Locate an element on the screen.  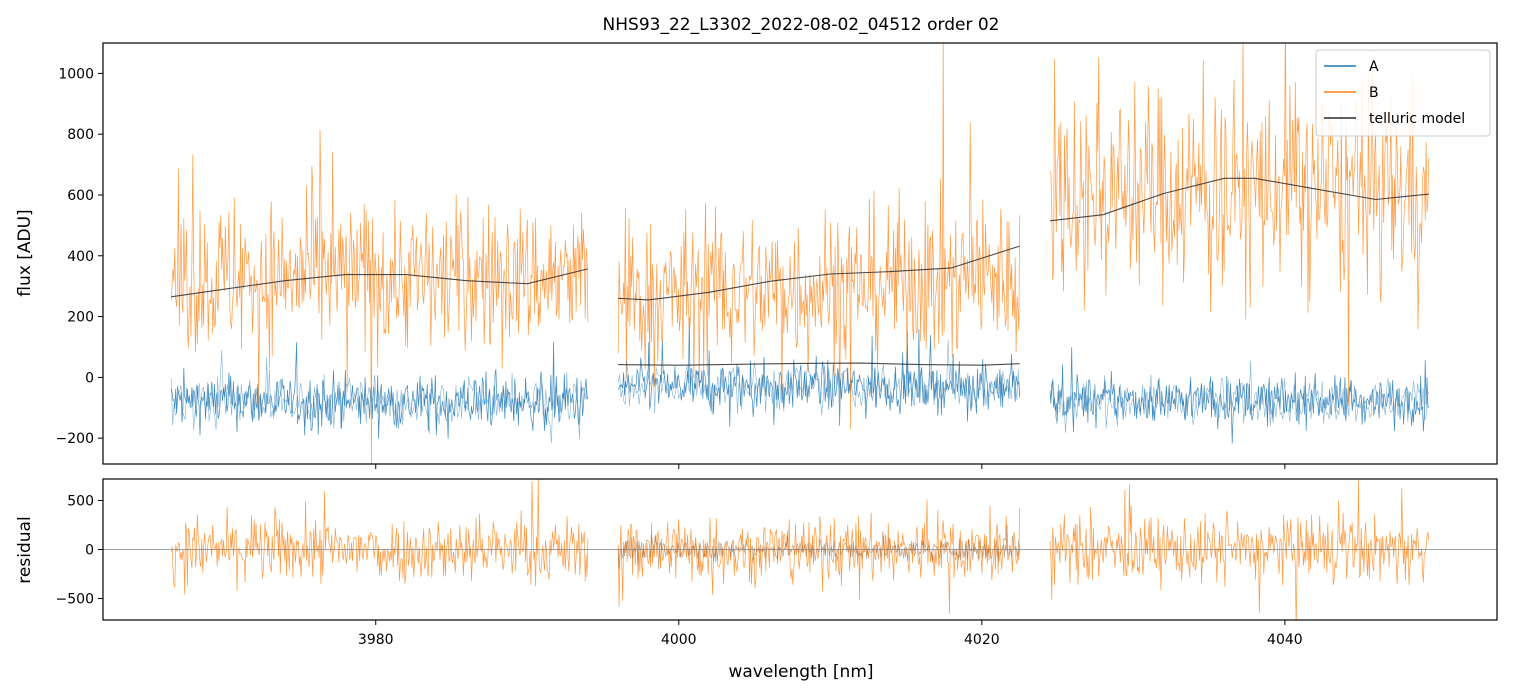
legend-label-a: A is located at coordinates (1374, 67).